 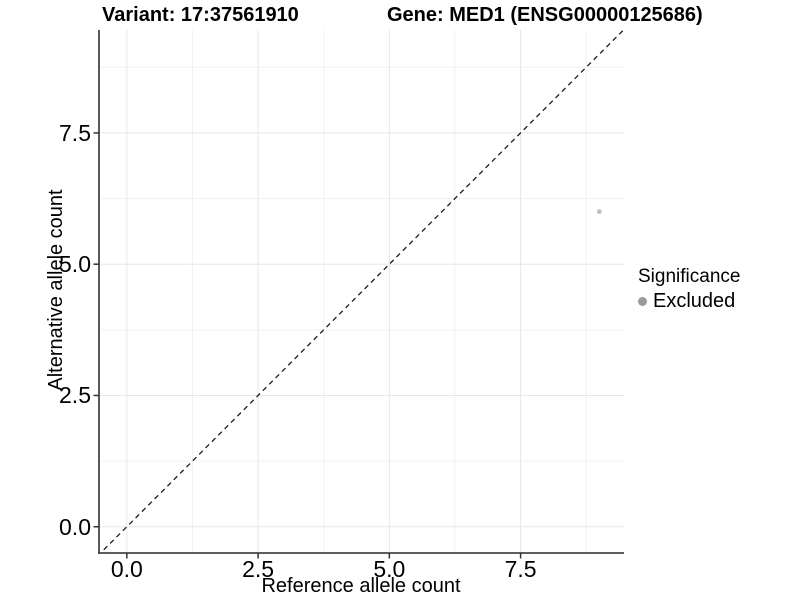 What do you see at coordinates (599, 212) in the screenshot?
I see `data-point` at bounding box center [599, 212].